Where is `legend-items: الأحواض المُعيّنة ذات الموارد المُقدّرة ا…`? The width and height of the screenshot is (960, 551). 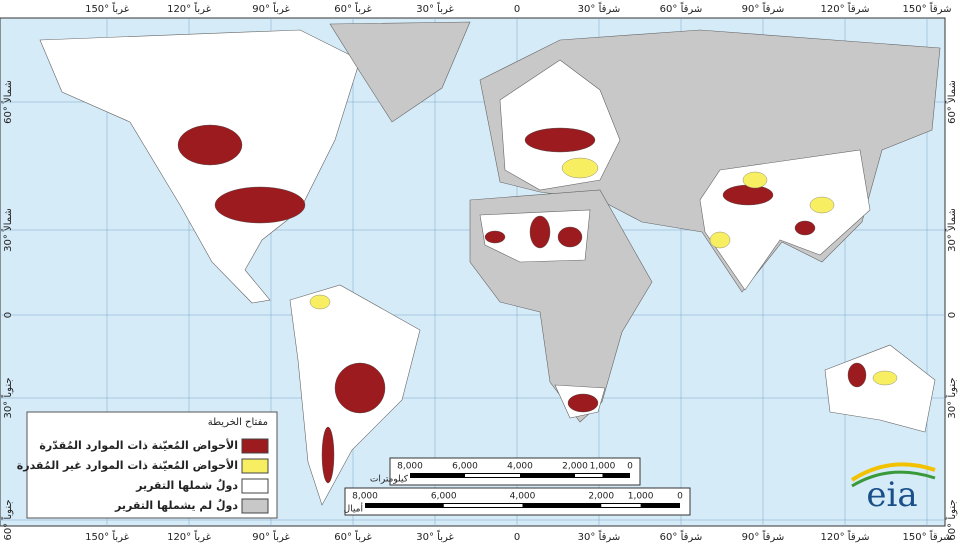
legend-items: الأحواض المُعيّنة ذات الموارد المُقدّرة ا… is located at coordinates (143, 476).